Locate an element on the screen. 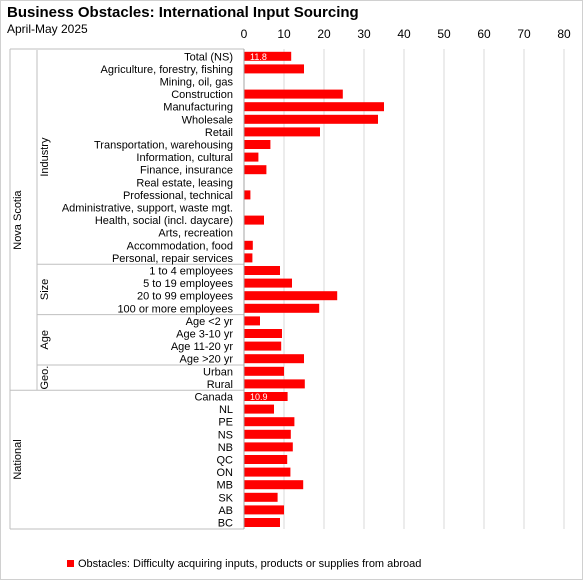 The image size is (583, 580). category-label: Rural is located at coordinates (220, 385).